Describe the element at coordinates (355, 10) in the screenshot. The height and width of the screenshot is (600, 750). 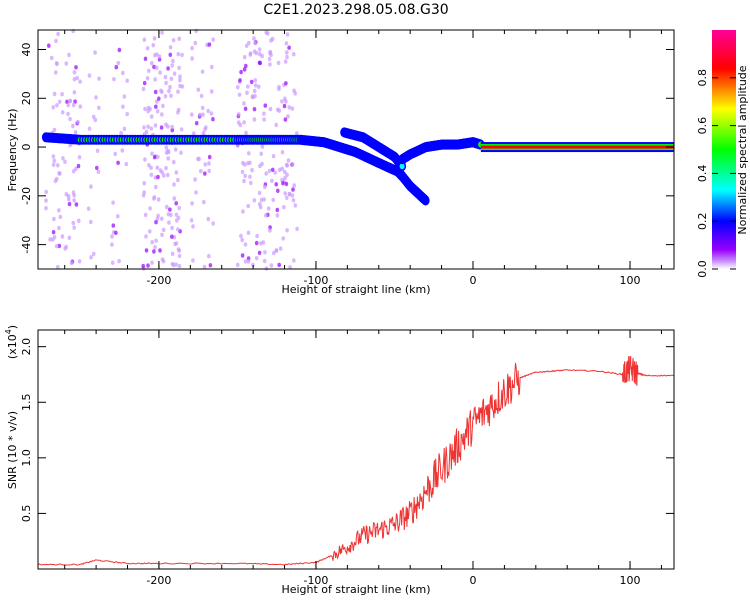
I see `chart-title: C2E1.2023.298.05.08.G30` at that location.